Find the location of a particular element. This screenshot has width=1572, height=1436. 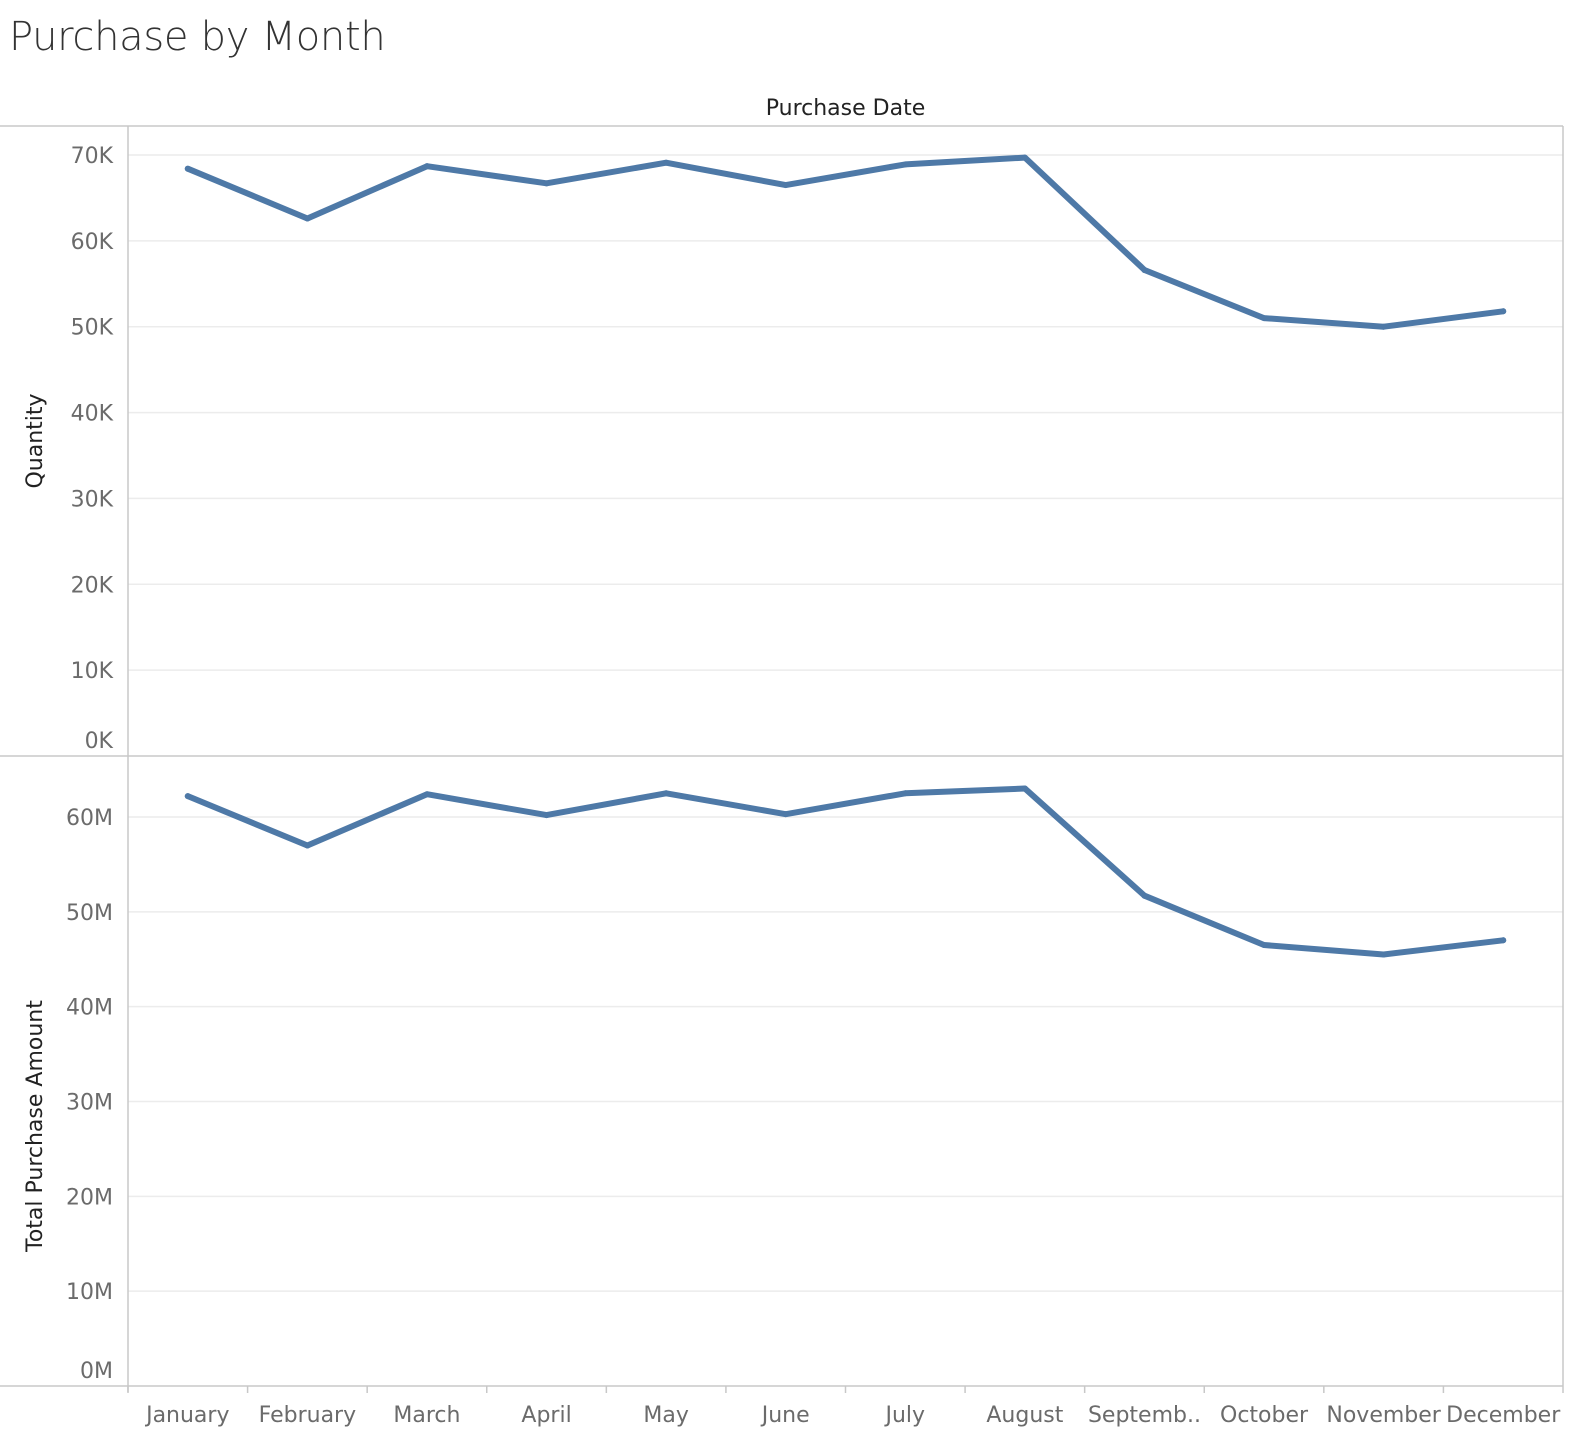

y-tick-label: 60K is located at coordinates (92, 242).